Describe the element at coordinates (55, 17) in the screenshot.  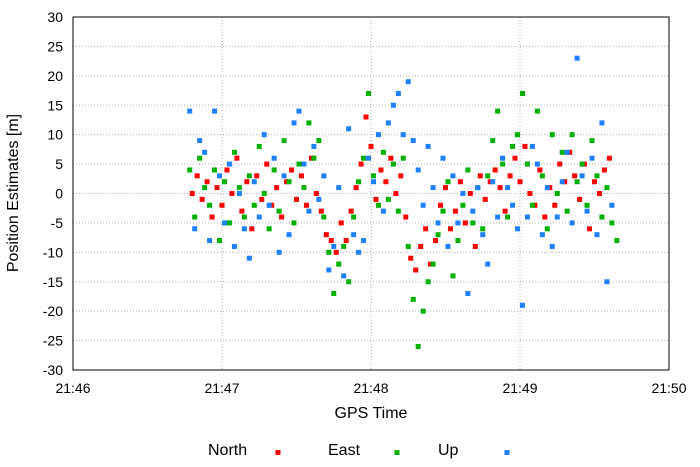
I see `y-tick-label: 30` at that location.